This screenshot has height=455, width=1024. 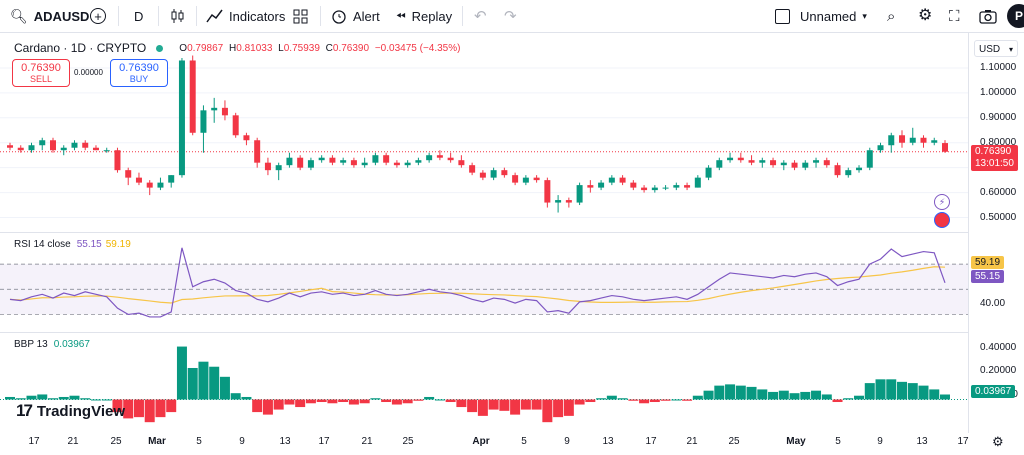 What do you see at coordinates (1010, 49) in the screenshot?
I see `chevron-down-icon: ▾` at bounding box center [1010, 49].